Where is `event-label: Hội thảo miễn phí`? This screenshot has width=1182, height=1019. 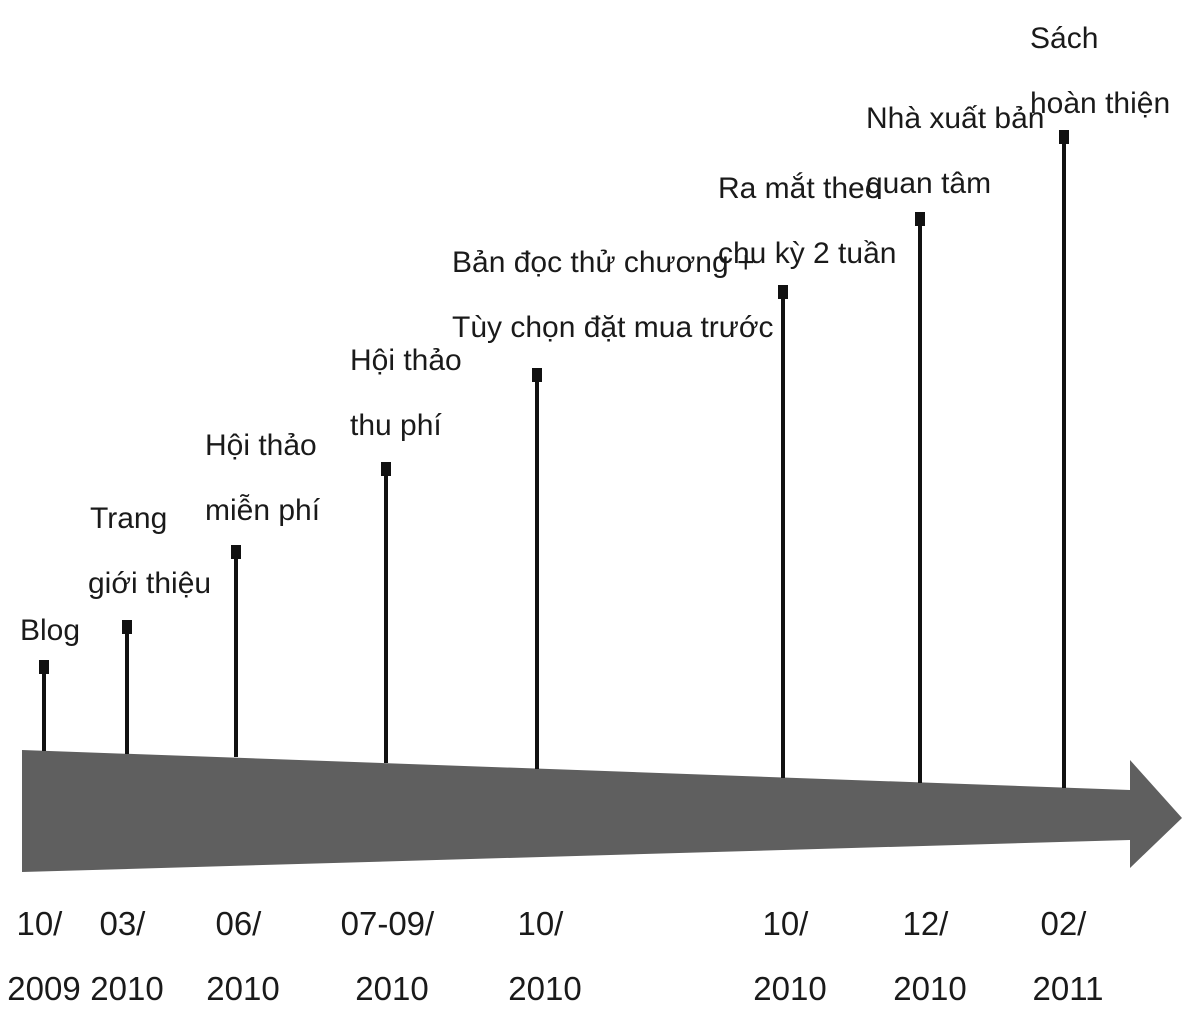 event-label: Hội thảo miễn phí is located at coordinates (265, 478).